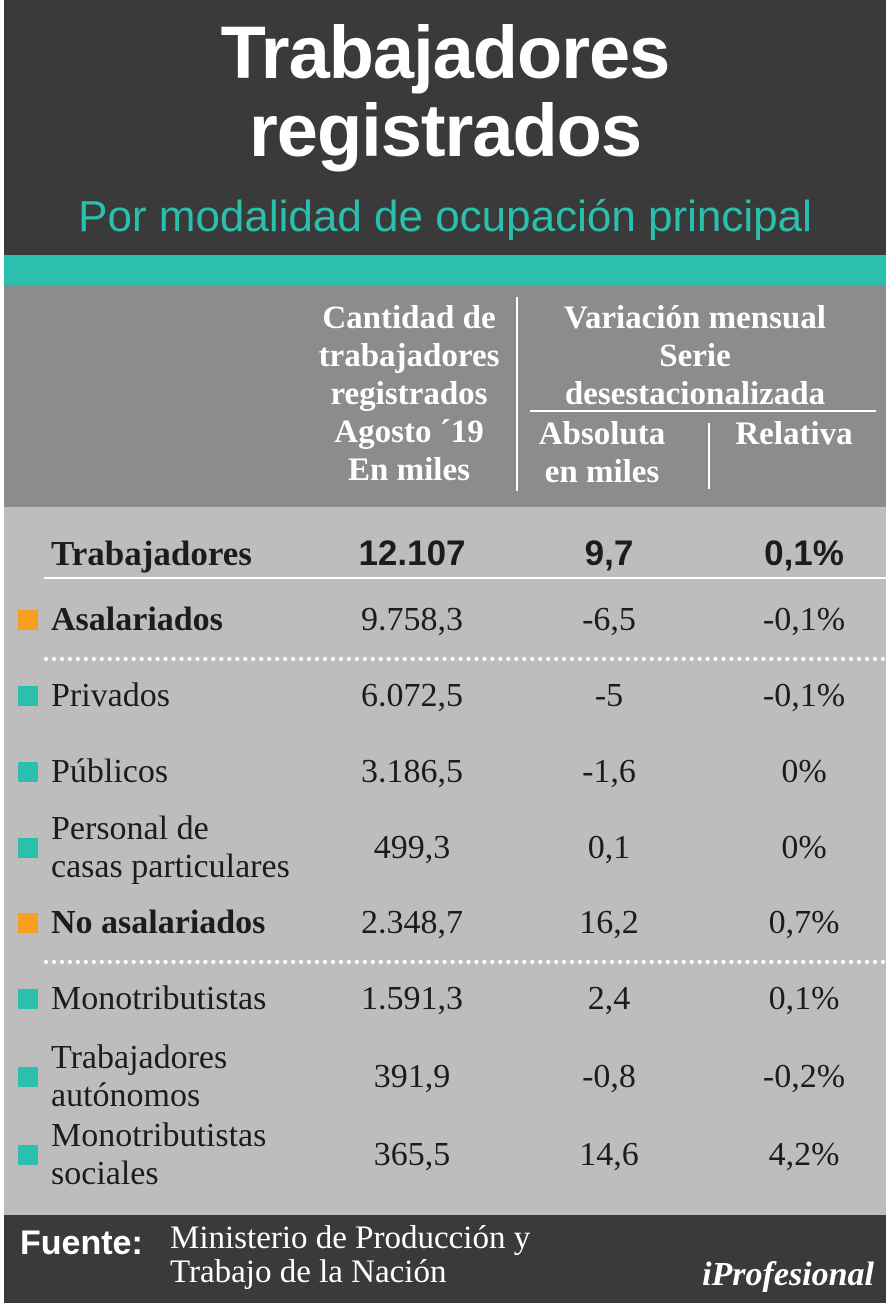  Describe the element at coordinates (703, 411) in the screenshot. I see `variacion-underline` at that location.